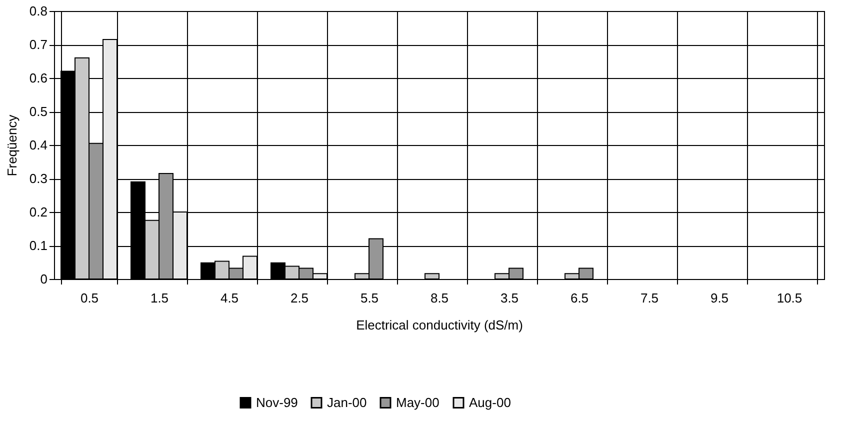 The image size is (845, 433). I want to click on x-tick-label: 6.5, so click(579, 298).